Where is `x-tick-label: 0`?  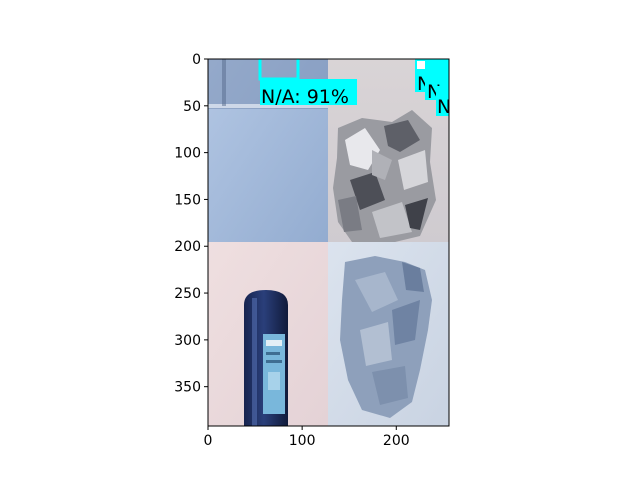 x-tick-label: 0 is located at coordinates (208, 441).